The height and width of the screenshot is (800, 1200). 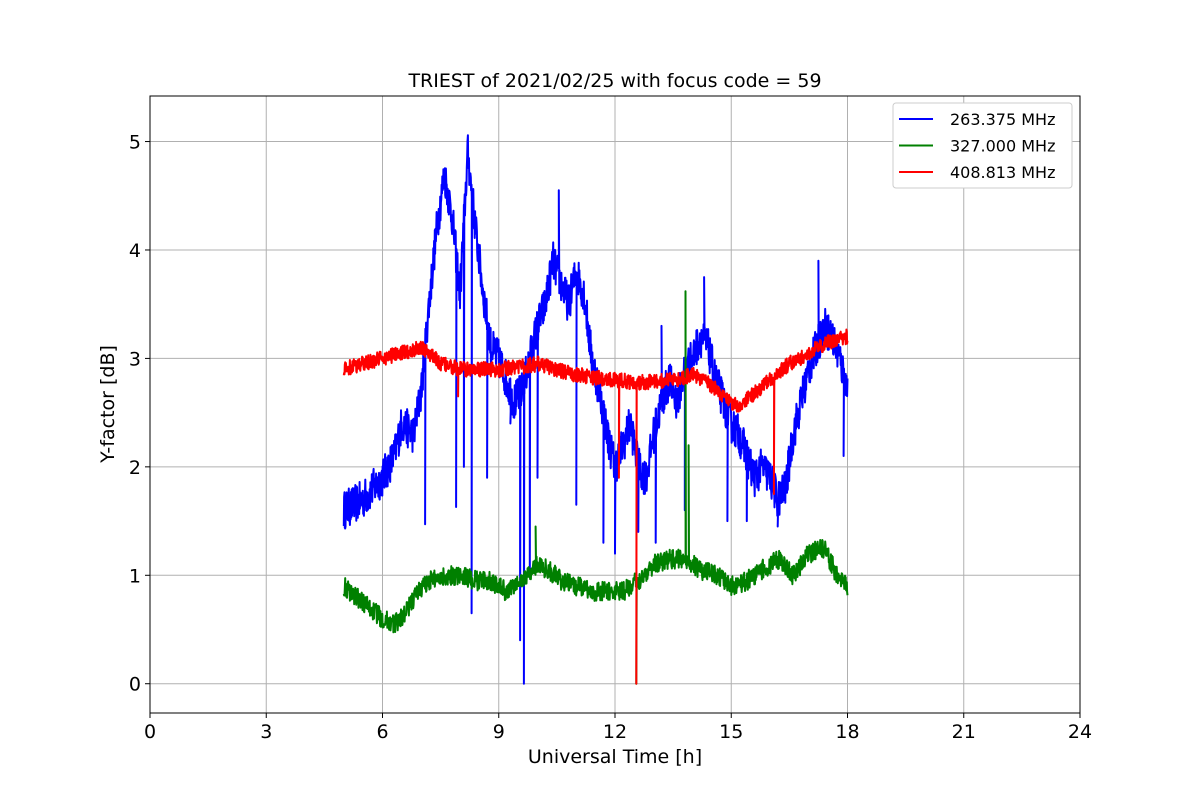 What do you see at coordinates (1002, 146) in the screenshot?
I see `legend-label-2: 327.000 MHz` at bounding box center [1002, 146].